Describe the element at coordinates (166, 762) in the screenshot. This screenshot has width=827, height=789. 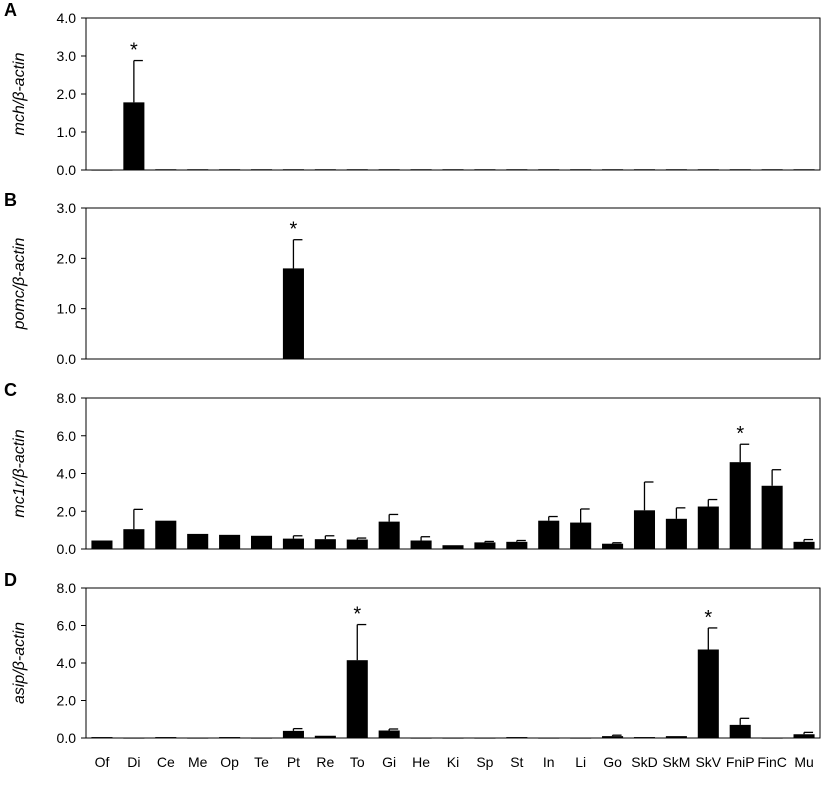
I see `x-tick-label: Ce` at that location.